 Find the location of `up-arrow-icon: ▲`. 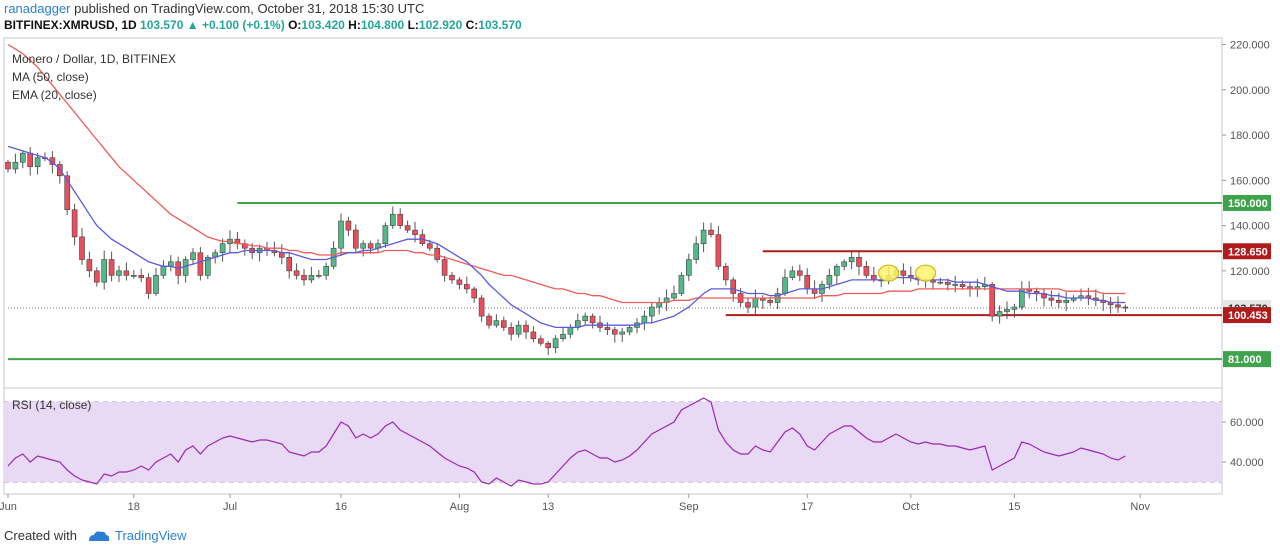

up-arrow-icon: ▲ is located at coordinates (192, 25).